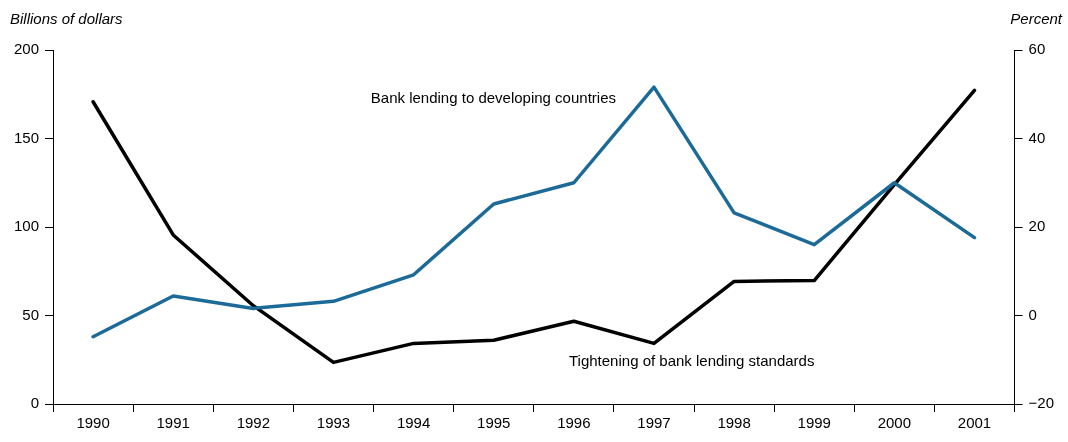 The image size is (1068, 442). What do you see at coordinates (894, 423) in the screenshot?
I see `x-tick-label: 2000` at bounding box center [894, 423].